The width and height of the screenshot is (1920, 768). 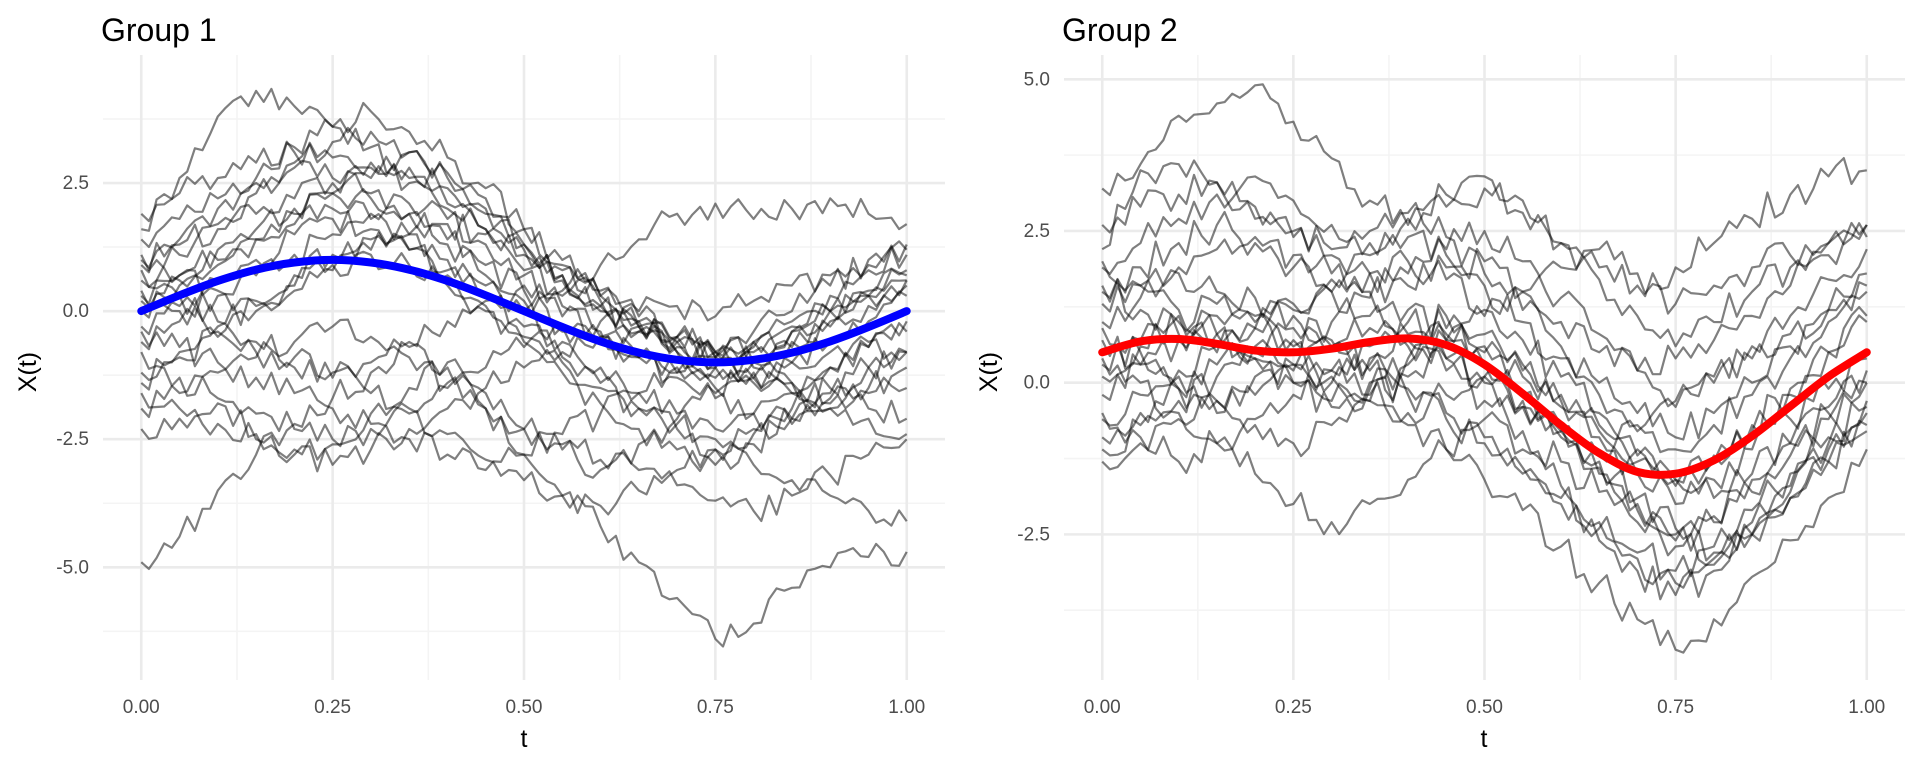 I want to click on y-tick-label: 5.0, so click(x=1037, y=79).